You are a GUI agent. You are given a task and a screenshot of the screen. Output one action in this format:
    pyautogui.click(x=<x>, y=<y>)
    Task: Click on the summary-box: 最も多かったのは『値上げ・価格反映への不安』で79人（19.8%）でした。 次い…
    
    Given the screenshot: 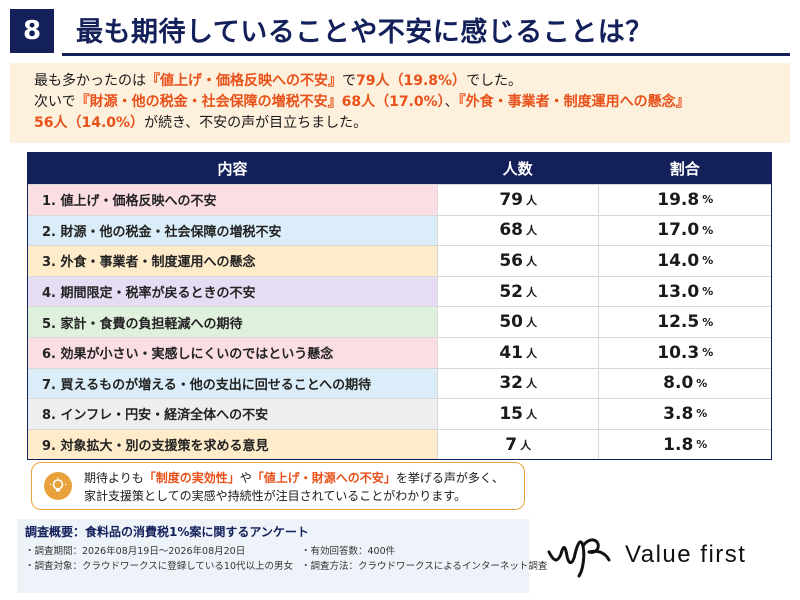 What is the action you would take?
    pyautogui.click(x=400, y=103)
    